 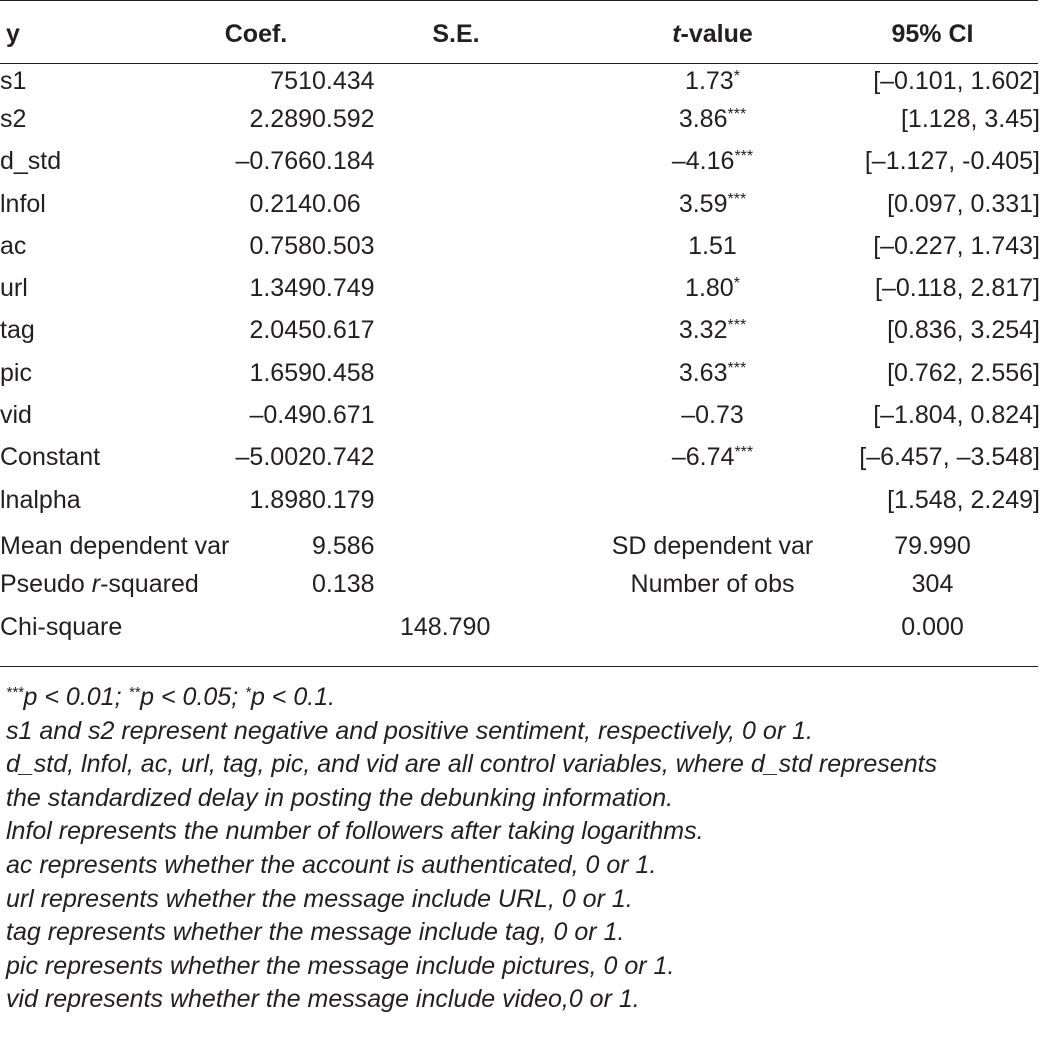 What do you see at coordinates (456, 33) in the screenshot?
I see `header-se: S.E.` at bounding box center [456, 33].